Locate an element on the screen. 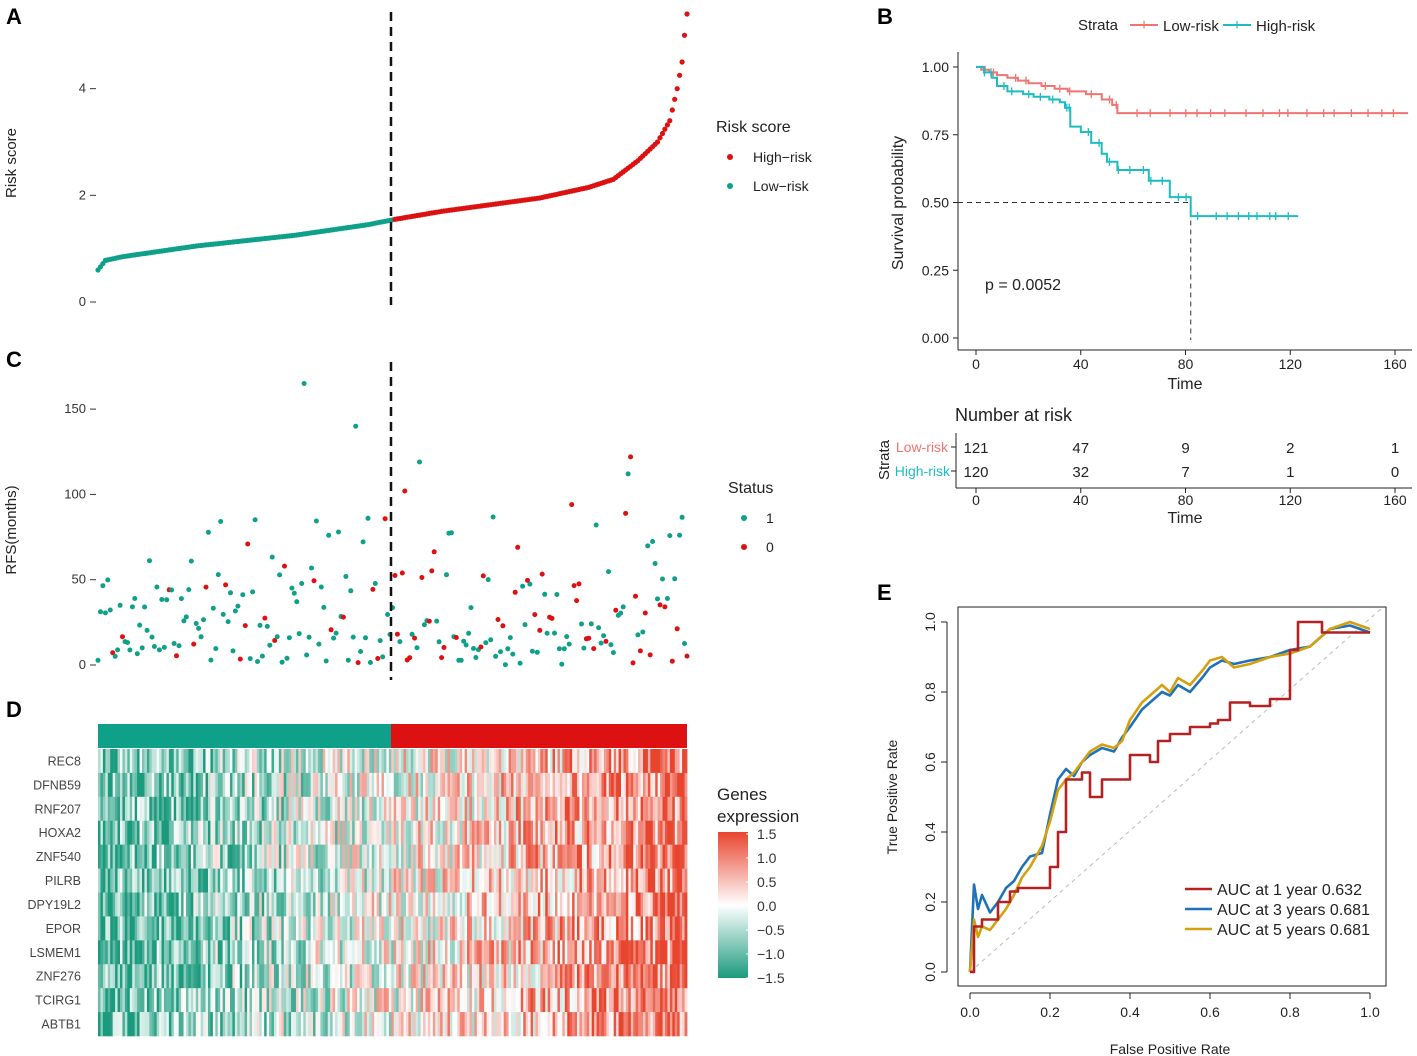 The width and height of the screenshot is (1417, 1056). km-ytick-label: 1.00 is located at coordinates (935, 67).